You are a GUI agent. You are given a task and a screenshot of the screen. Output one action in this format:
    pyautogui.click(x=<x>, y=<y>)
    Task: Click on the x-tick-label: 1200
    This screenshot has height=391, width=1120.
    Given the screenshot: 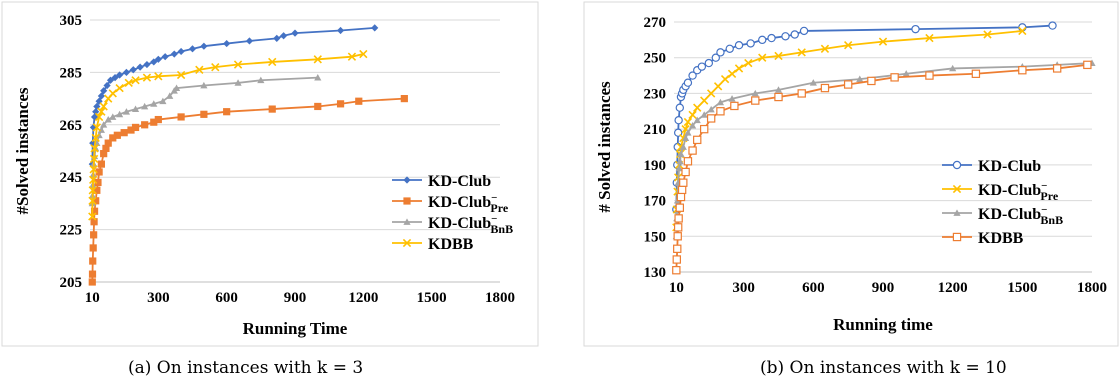 What is the action you would take?
    pyautogui.click(x=363, y=298)
    